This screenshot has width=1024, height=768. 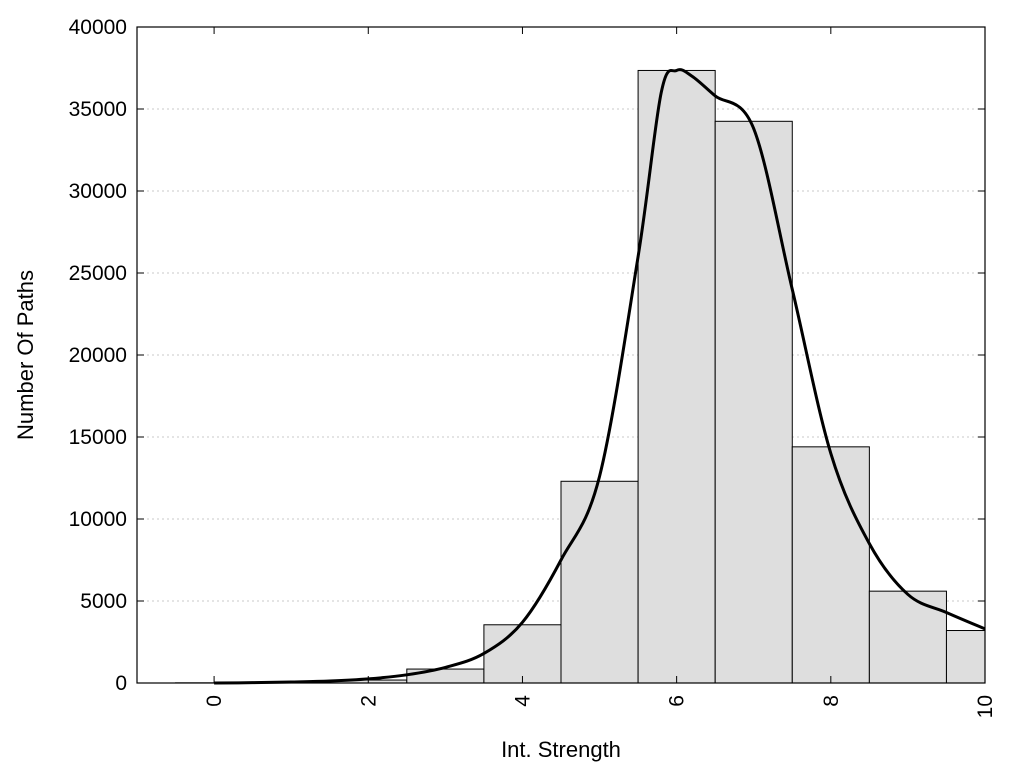 I want to click on y-tick-label: 0, so click(x=121, y=683).